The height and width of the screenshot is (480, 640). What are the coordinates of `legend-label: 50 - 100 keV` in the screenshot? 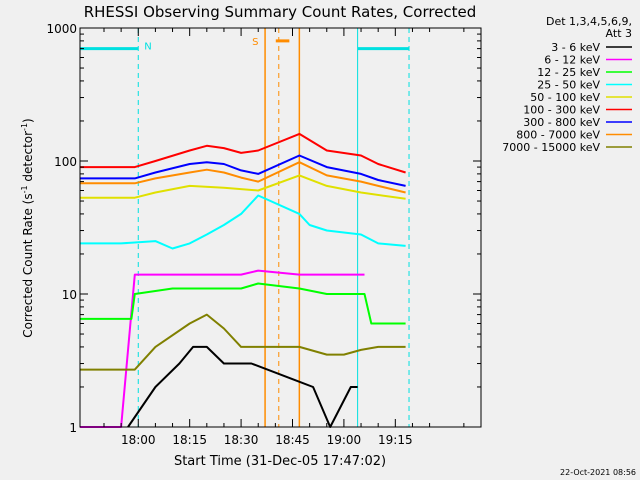 It's located at (565, 97).